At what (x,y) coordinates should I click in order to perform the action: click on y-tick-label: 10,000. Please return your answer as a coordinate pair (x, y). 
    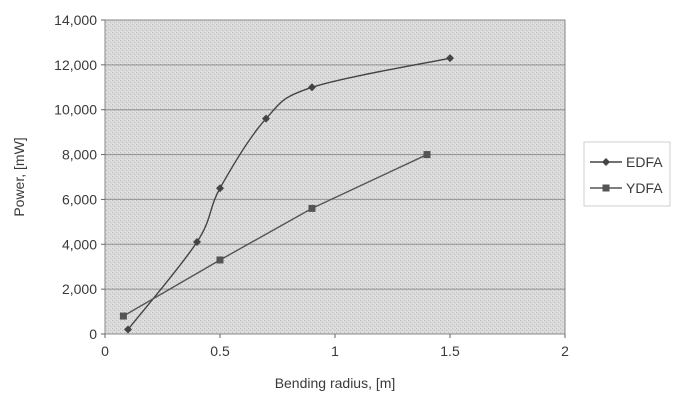
    Looking at the image, I should click on (75, 110).